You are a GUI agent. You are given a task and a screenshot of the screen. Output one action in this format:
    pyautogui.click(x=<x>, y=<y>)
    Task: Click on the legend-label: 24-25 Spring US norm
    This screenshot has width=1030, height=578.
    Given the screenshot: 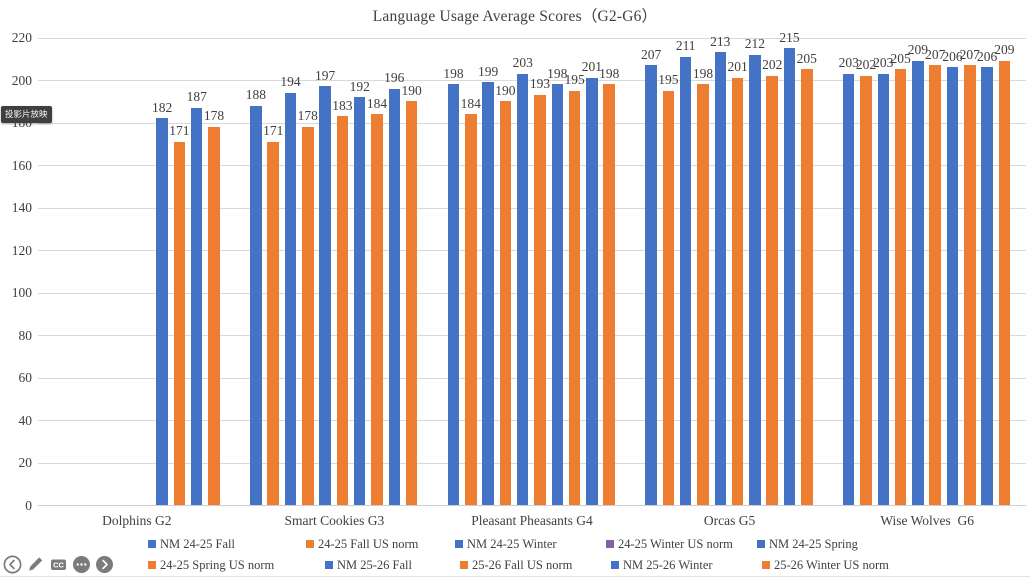 What is the action you would take?
    pyautogui.click(x=217, y=565)
    